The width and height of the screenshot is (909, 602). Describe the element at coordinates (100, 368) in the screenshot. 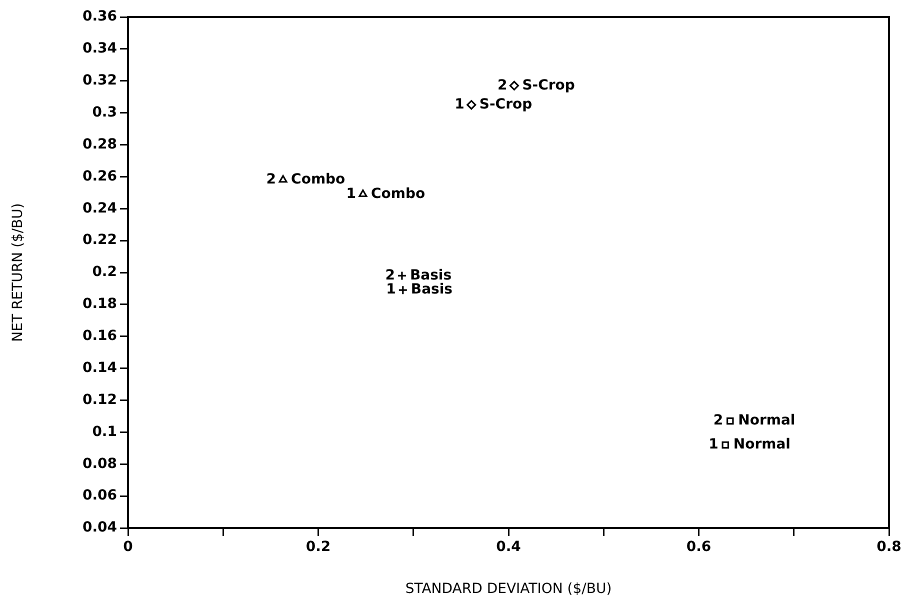

I see `y-tick-label: 0.14` at that location.